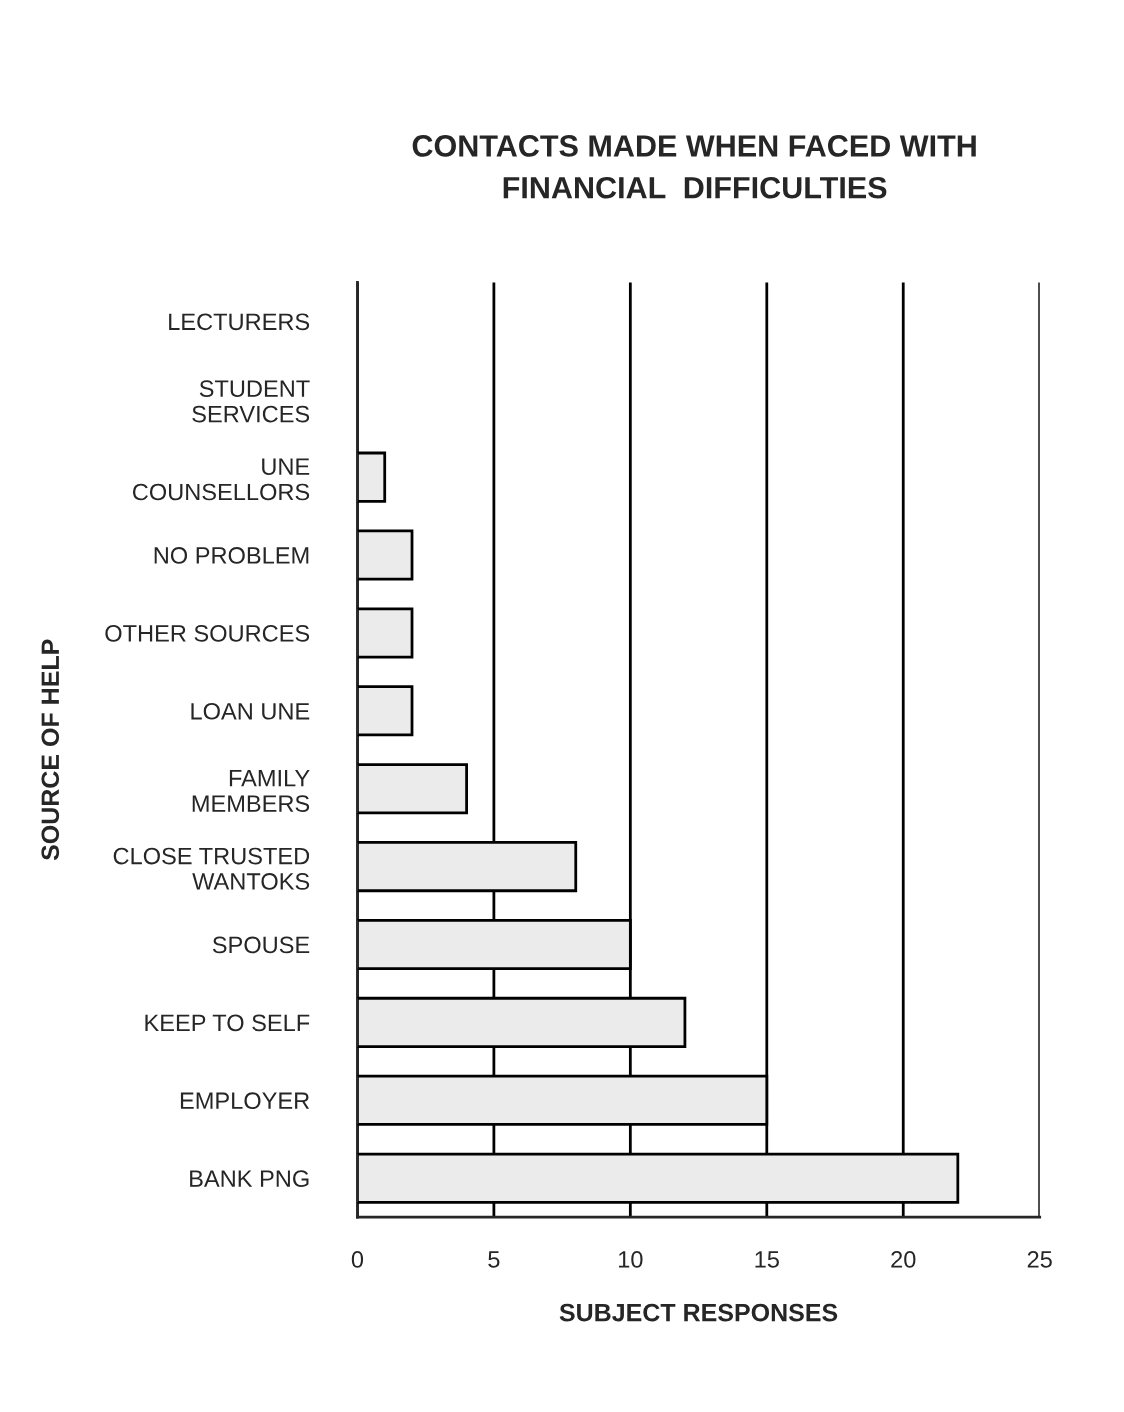 This screenshot has width=1124, height=1412. What do you see at coordinates (50, 750) in the screenshot?
I see `y-axis-title: SOURCE OF HELP` at bounding box center [50, 750].